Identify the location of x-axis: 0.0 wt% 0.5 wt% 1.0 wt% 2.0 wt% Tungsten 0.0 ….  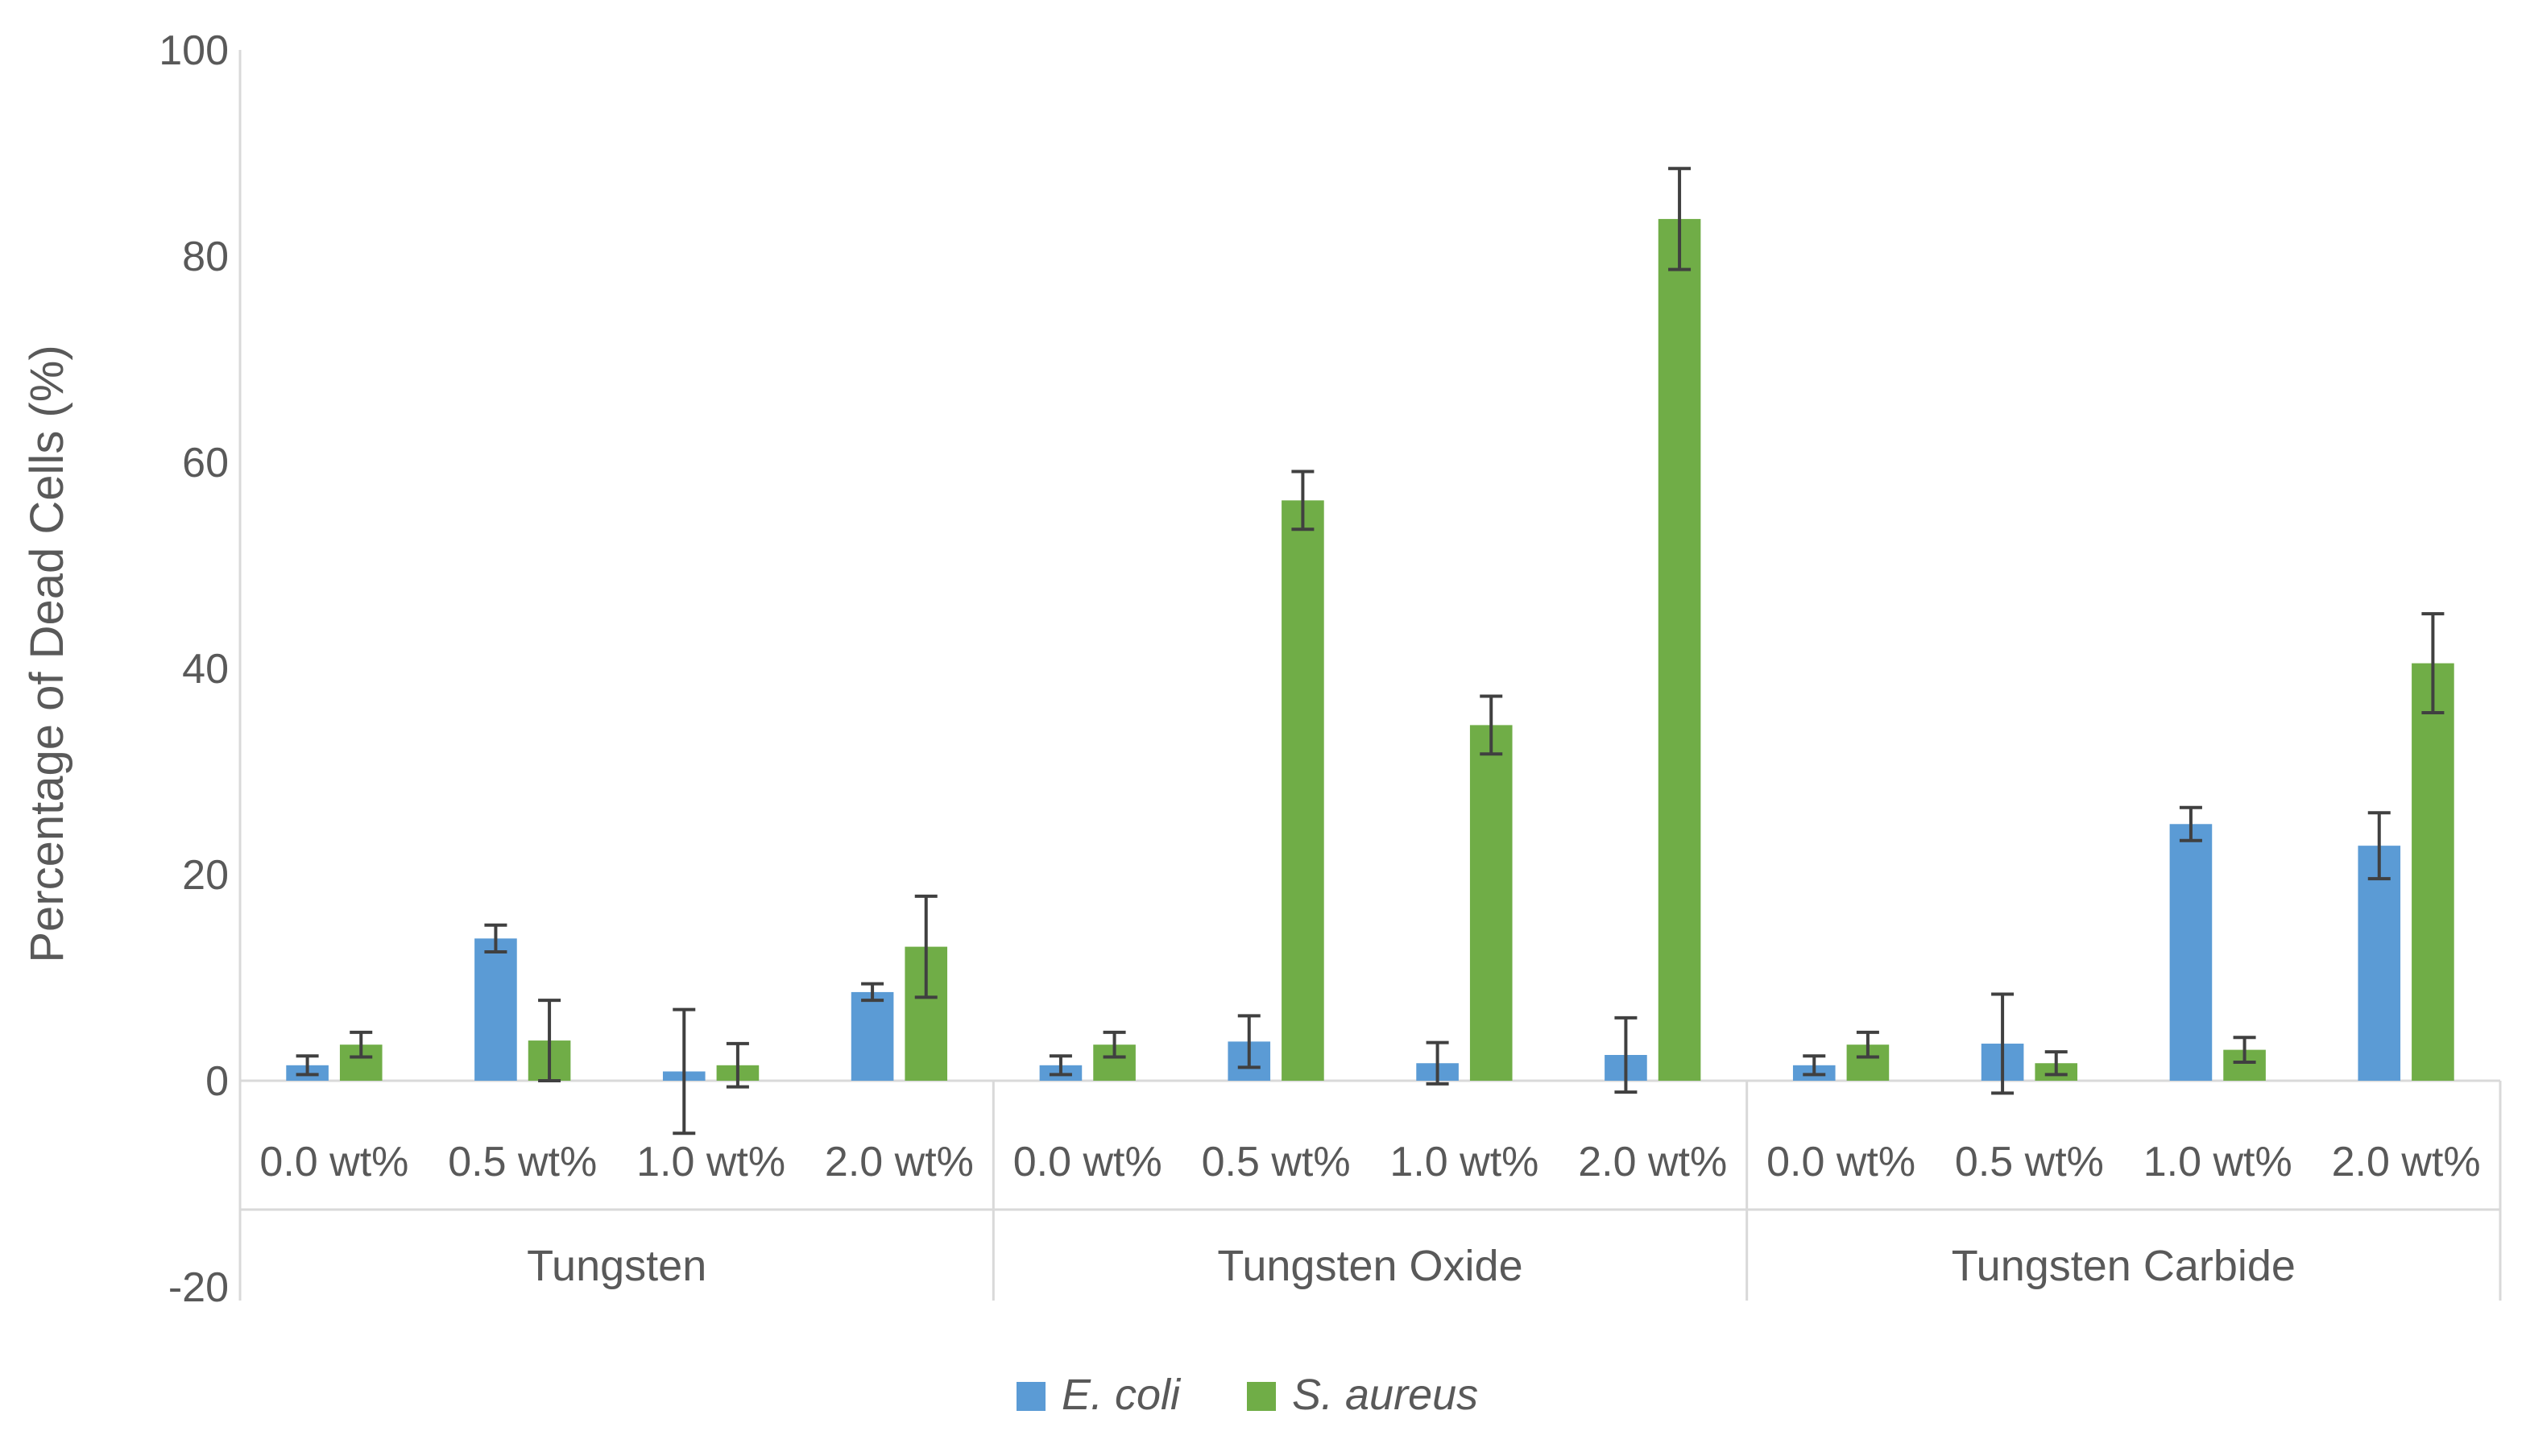
(1370, 1190).